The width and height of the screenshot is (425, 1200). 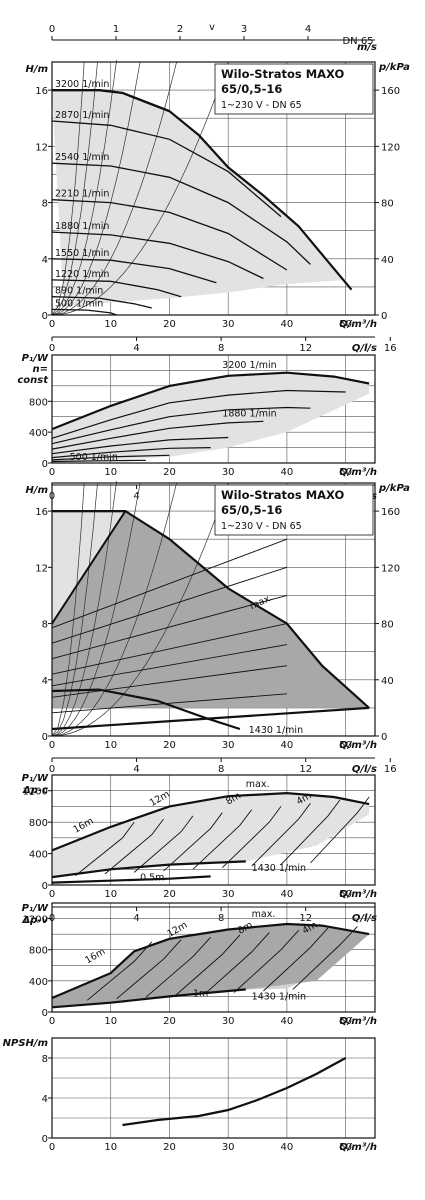 What do you see at coordinates (390, 147) in the screenshot?
I see `y2-tick-label: 120` at bounding box center [390, 147].